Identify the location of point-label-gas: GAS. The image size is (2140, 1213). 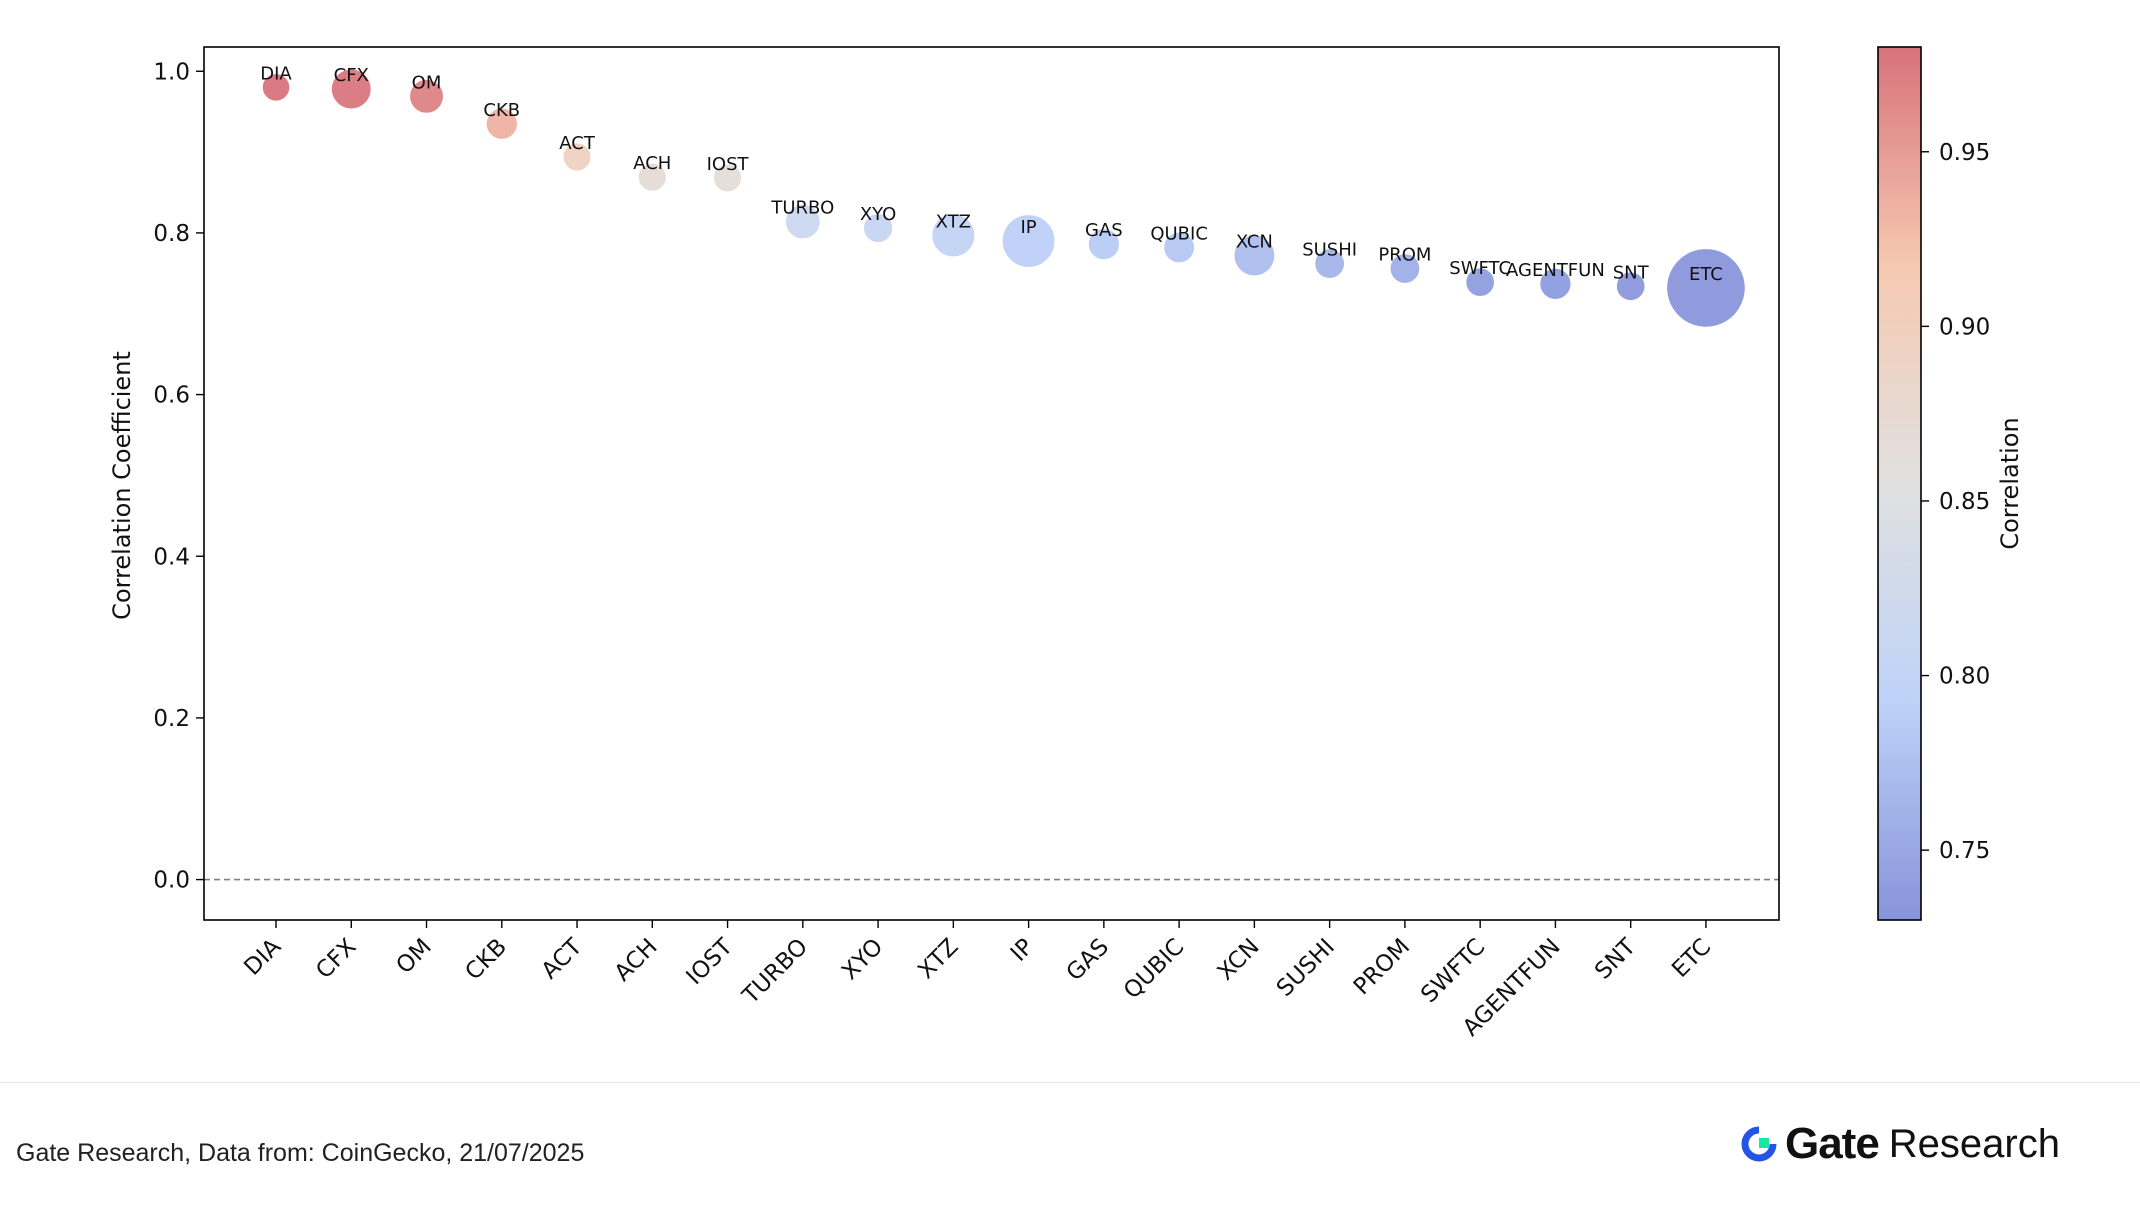
(1104, 230).